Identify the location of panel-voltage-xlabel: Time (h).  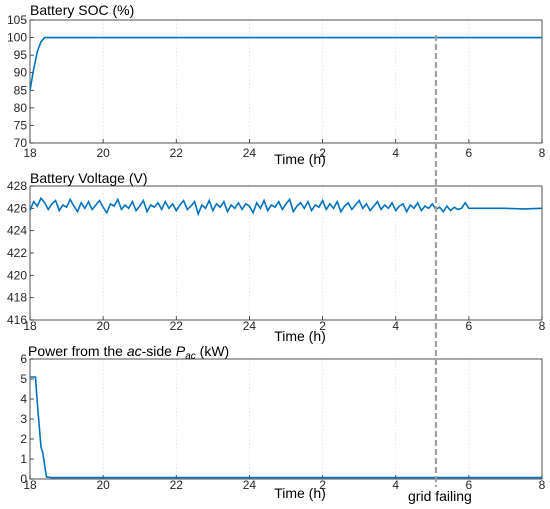
(300, 336).